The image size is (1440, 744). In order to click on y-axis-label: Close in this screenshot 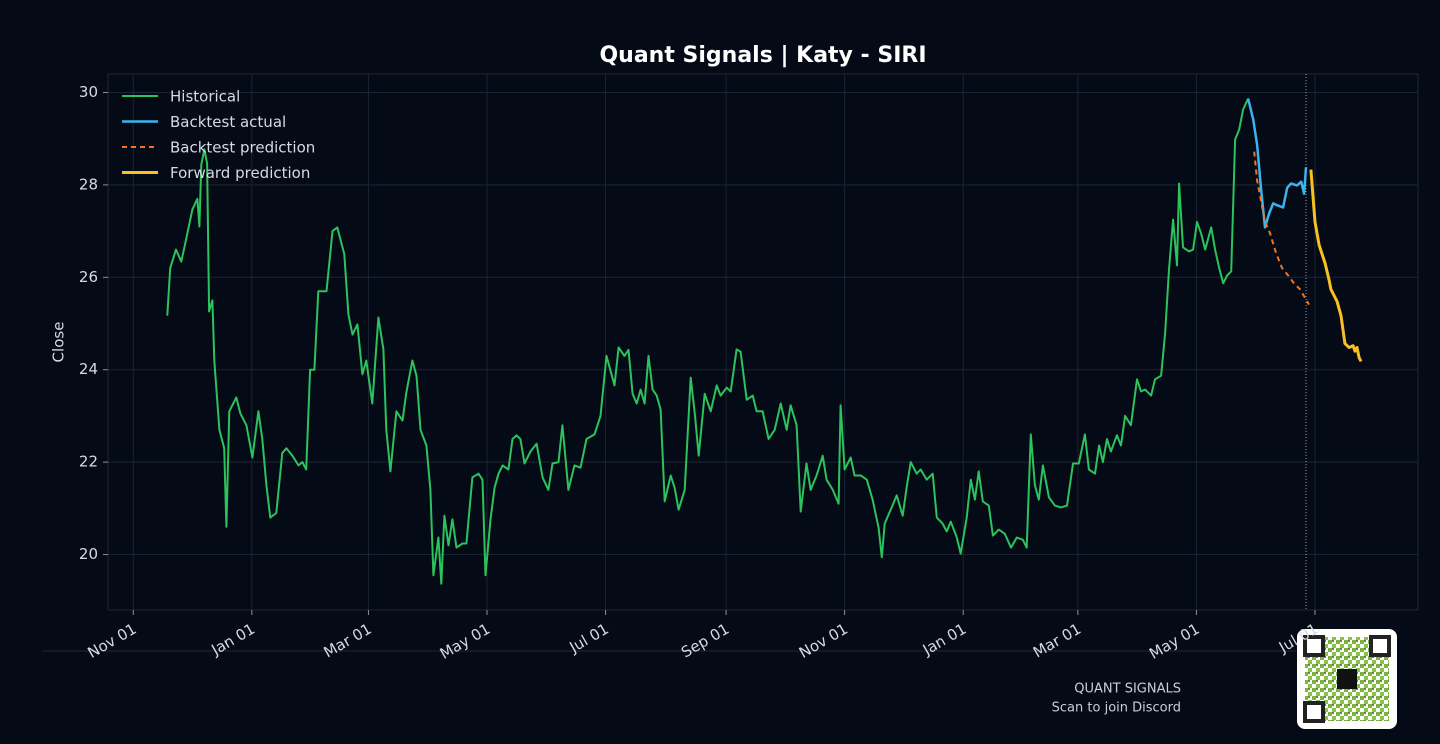, I will do `click(59, 342)`.